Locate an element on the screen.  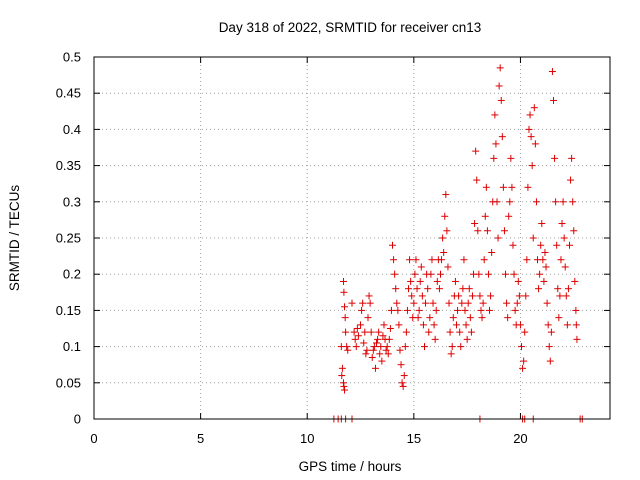
y-tick-label: 0.15 is located at coordinates (68, 310).